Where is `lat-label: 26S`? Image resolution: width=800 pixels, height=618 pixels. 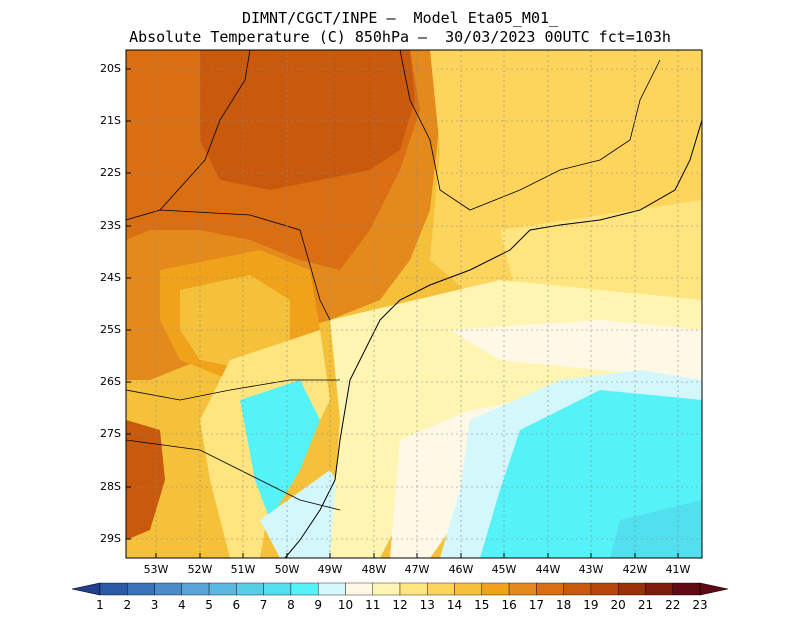
lat-label: 26S is located at coordinates (110, 381).